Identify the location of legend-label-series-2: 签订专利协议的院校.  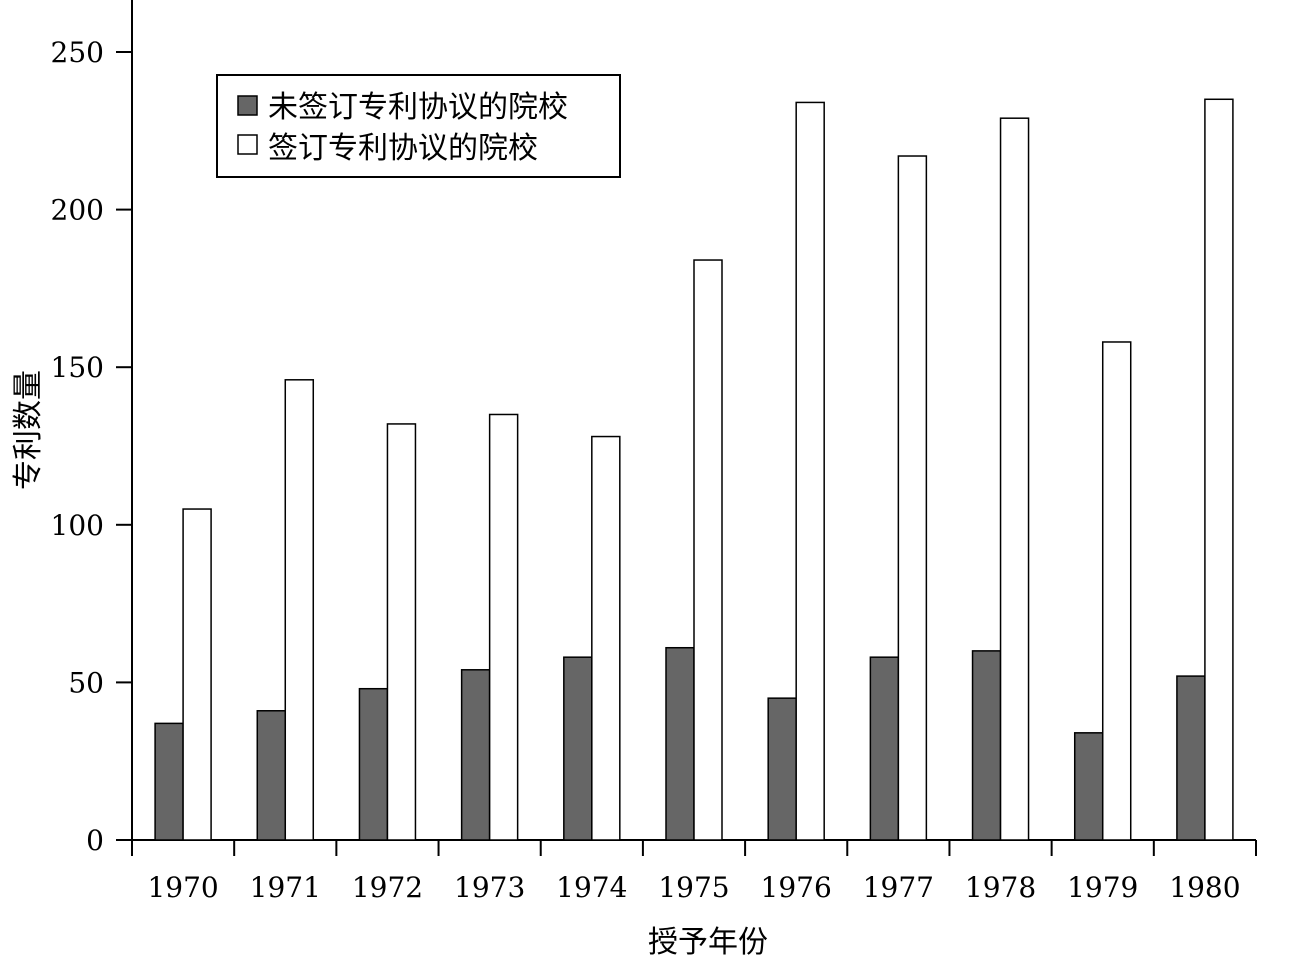
(403, 148).